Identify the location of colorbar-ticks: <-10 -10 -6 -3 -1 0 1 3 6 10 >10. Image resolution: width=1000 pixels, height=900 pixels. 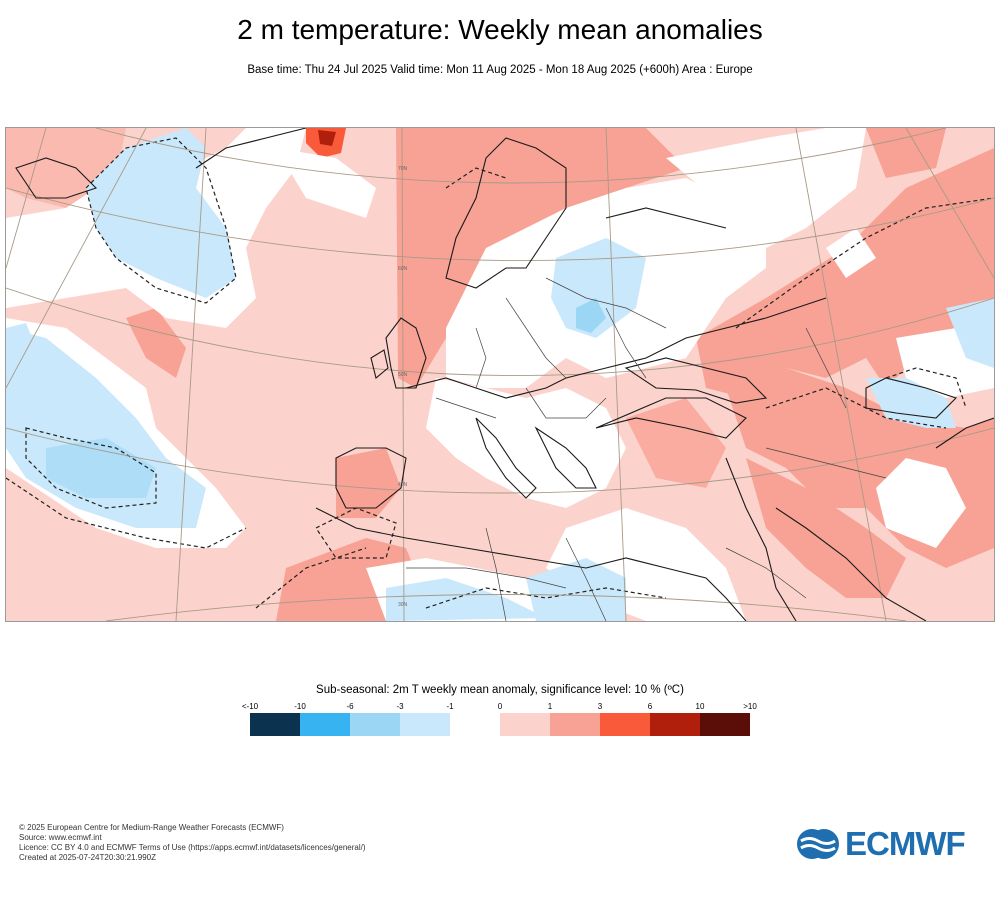
(499, 707).